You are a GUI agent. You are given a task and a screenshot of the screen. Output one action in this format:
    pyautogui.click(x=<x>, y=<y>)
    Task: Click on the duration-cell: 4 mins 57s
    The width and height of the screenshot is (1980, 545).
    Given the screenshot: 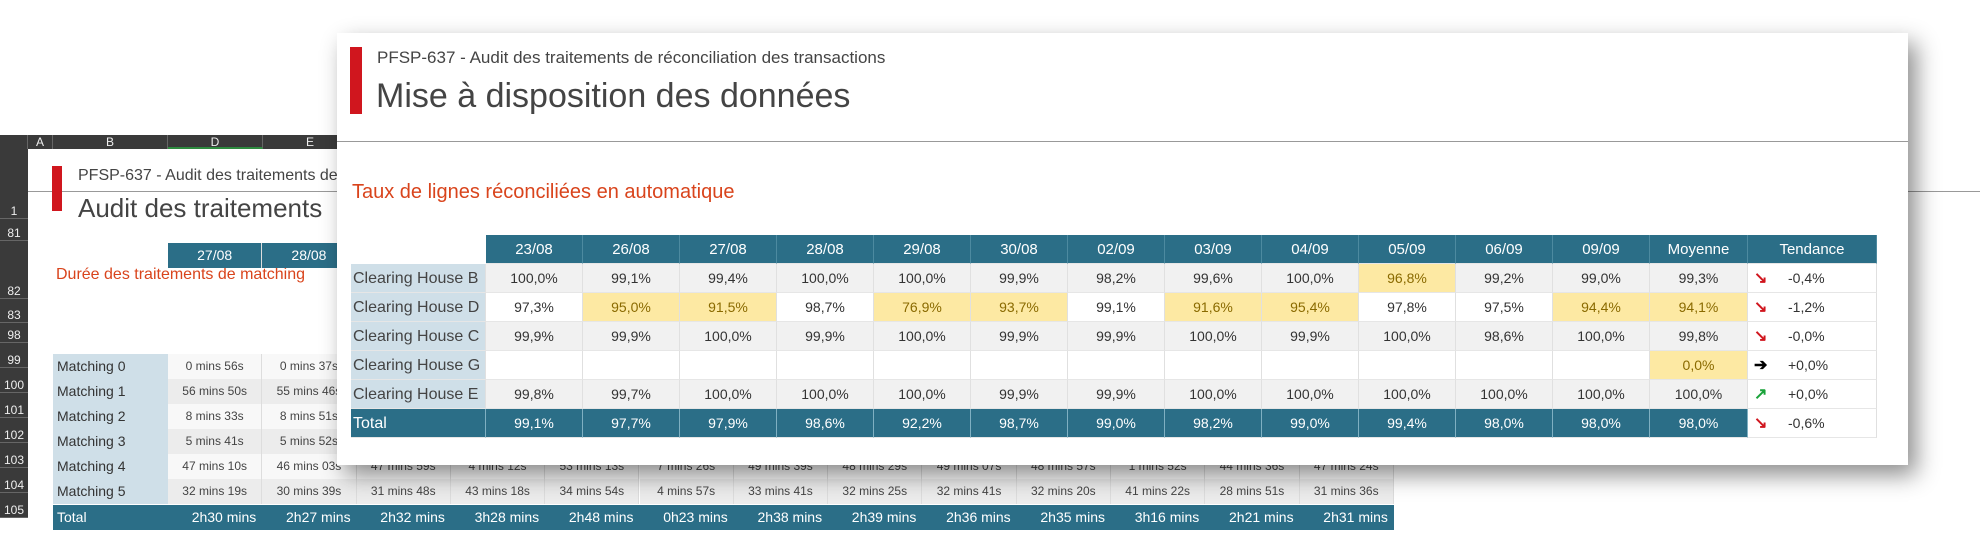 What is the action you would take?
    pyautogui.click(x=686, y=491)
    